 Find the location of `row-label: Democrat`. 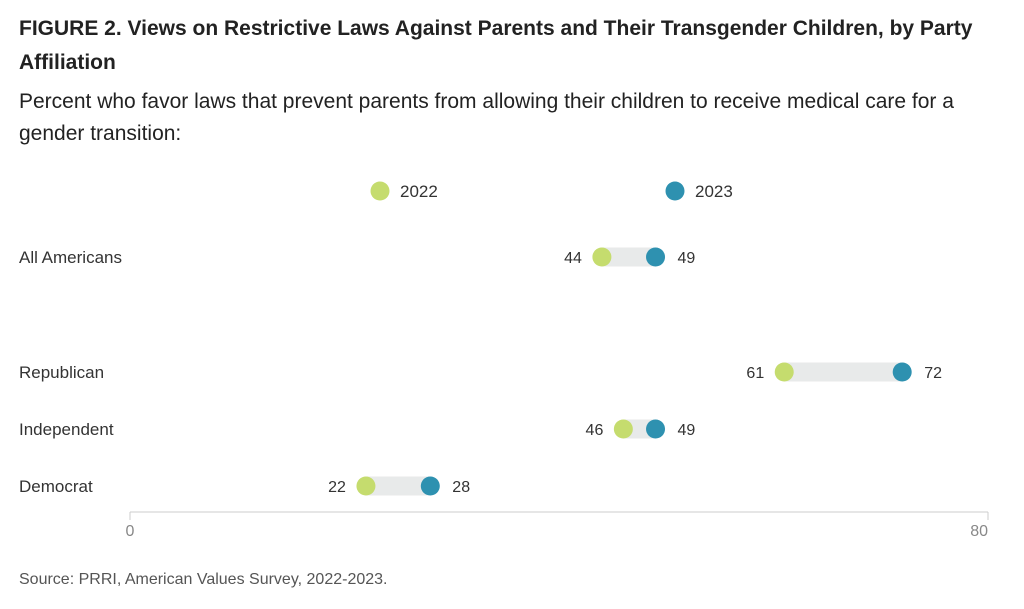

row-label: Democrat is located at coordinates (56, 486).